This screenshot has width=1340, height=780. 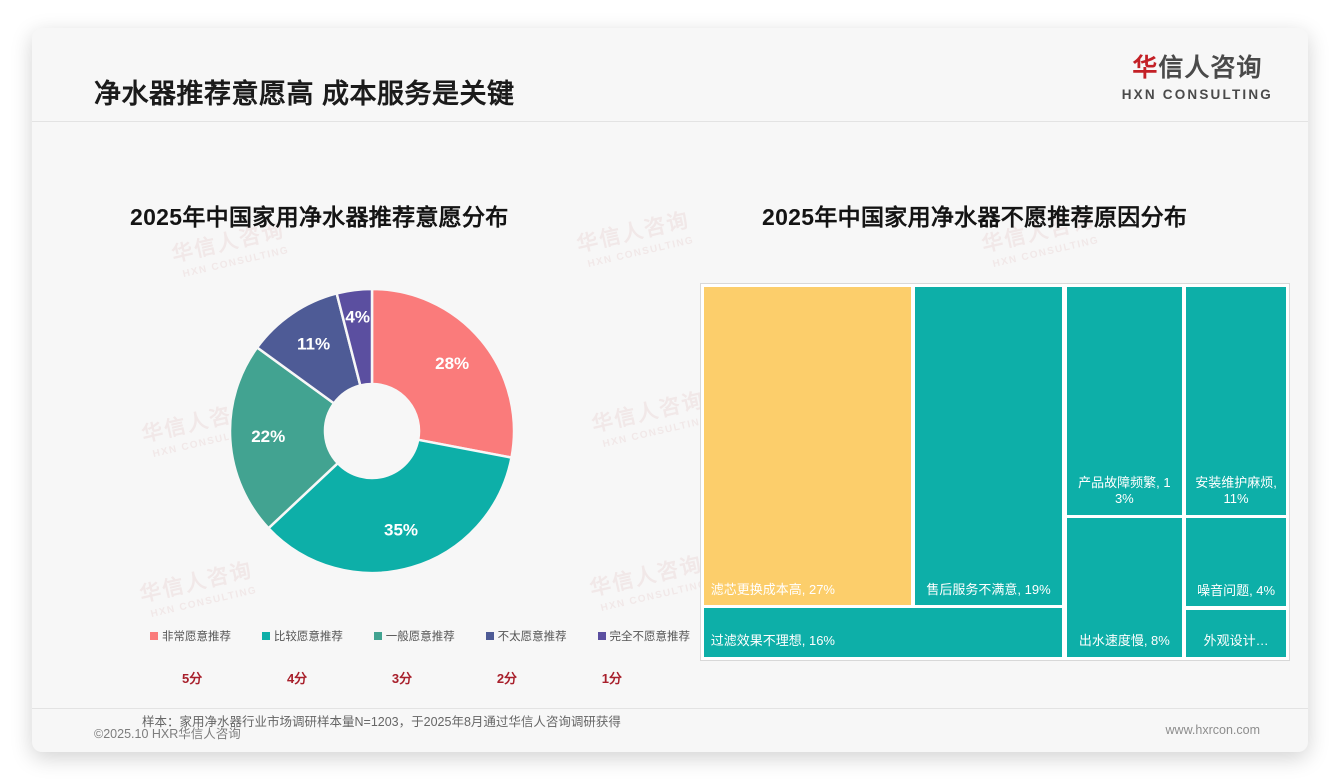 What do you see at coordinates (772, 641) in the screenshot?
I see `treemap-cell-label: 过滤效果不理想, 16%` at bounding box center [772, 641].